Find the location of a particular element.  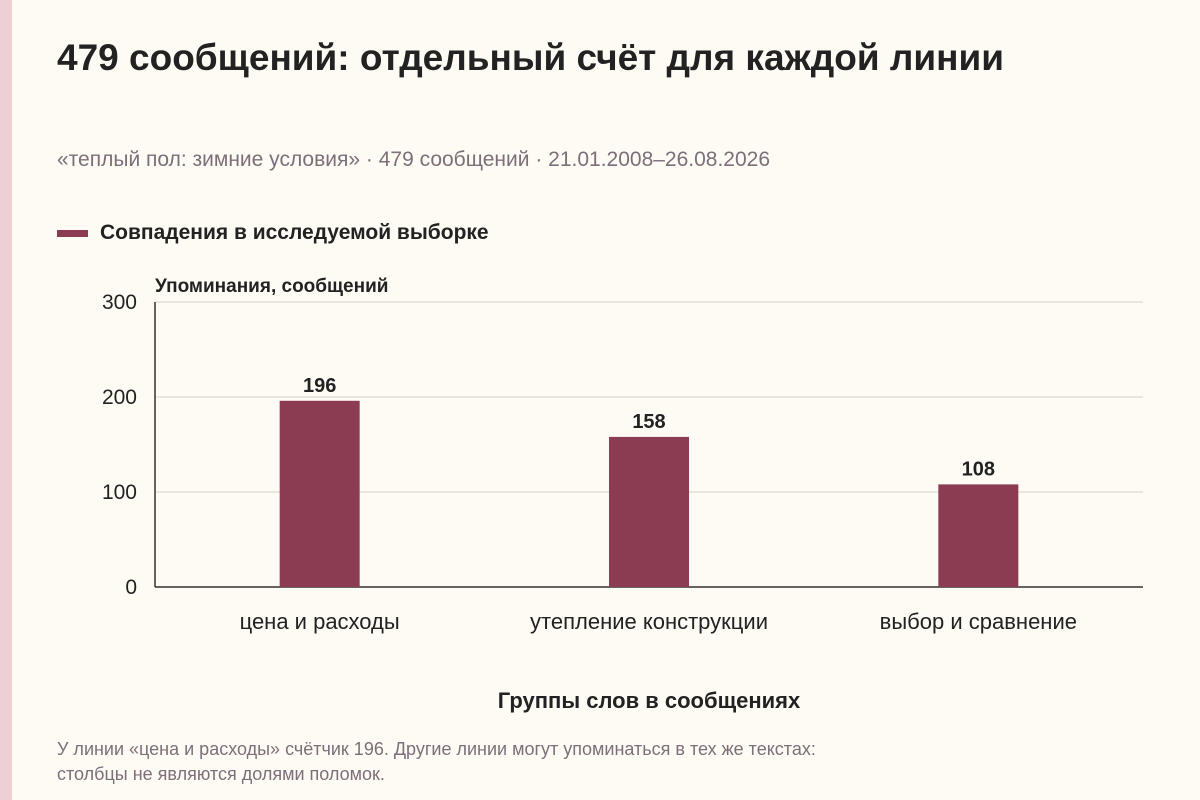

x-tick-label: выбор и сравнение is located at coordinates (978, 621).